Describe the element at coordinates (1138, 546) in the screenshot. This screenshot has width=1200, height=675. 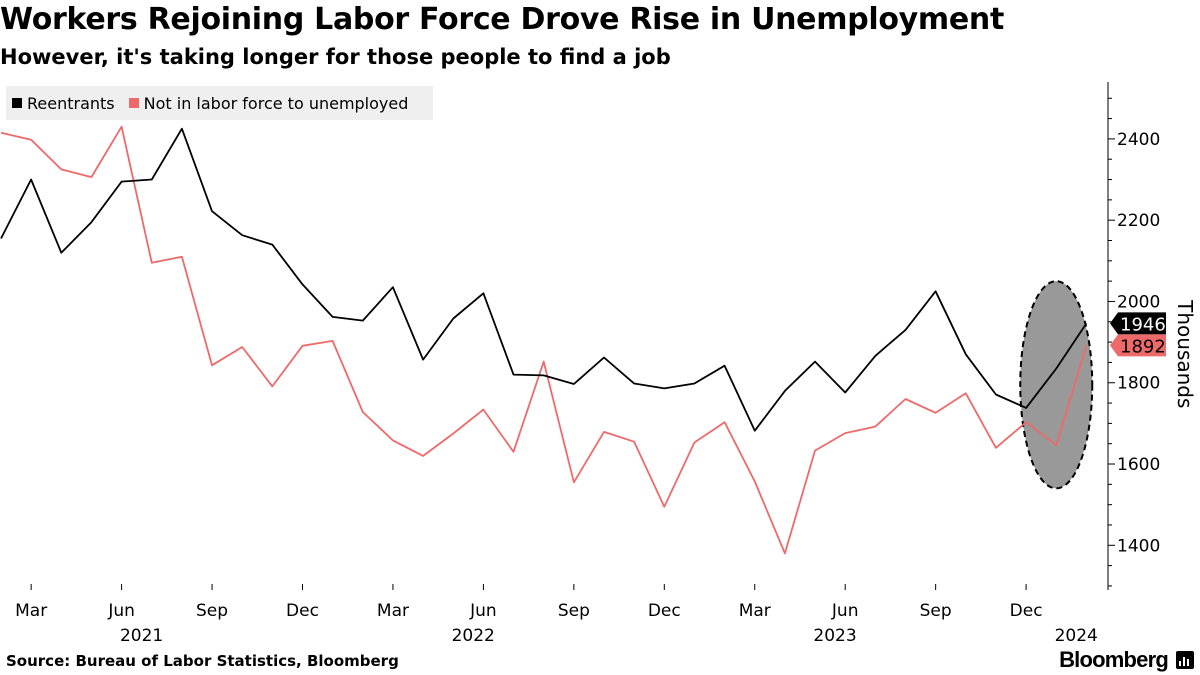
I see `y-tick-label: 1400` at that location.